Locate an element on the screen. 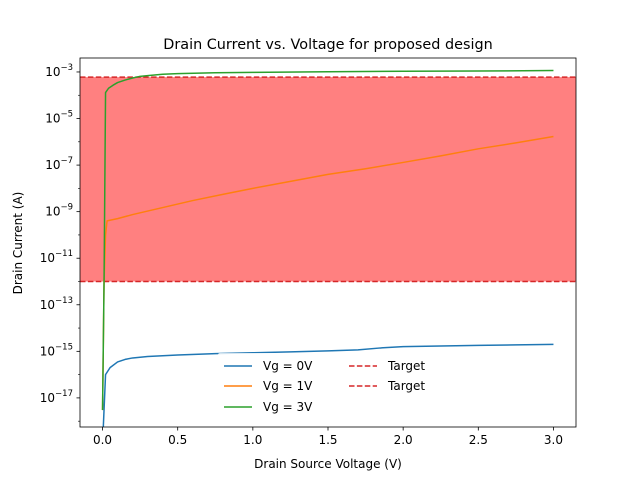 Image resolution: width=640 pixels, height=484 pixels. x-axis-ticks: 0.0 0.5 1.0 1.5 2.0 2.5 3.0 is located at coordinates (328, 437).